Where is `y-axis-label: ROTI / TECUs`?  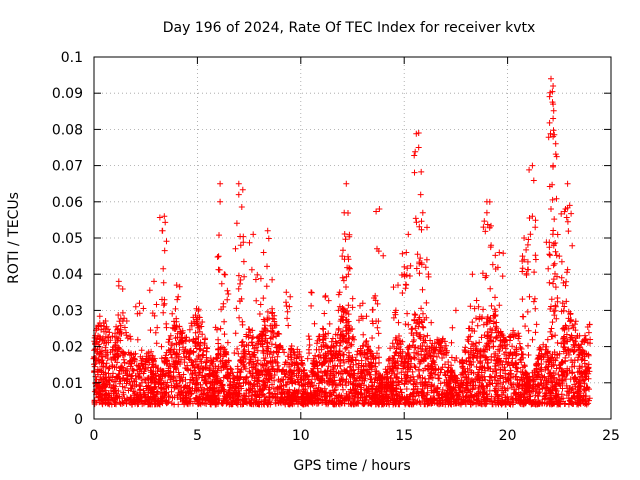 y-axis-label: ROTI / TECUs is located at coordinates (14, 238).